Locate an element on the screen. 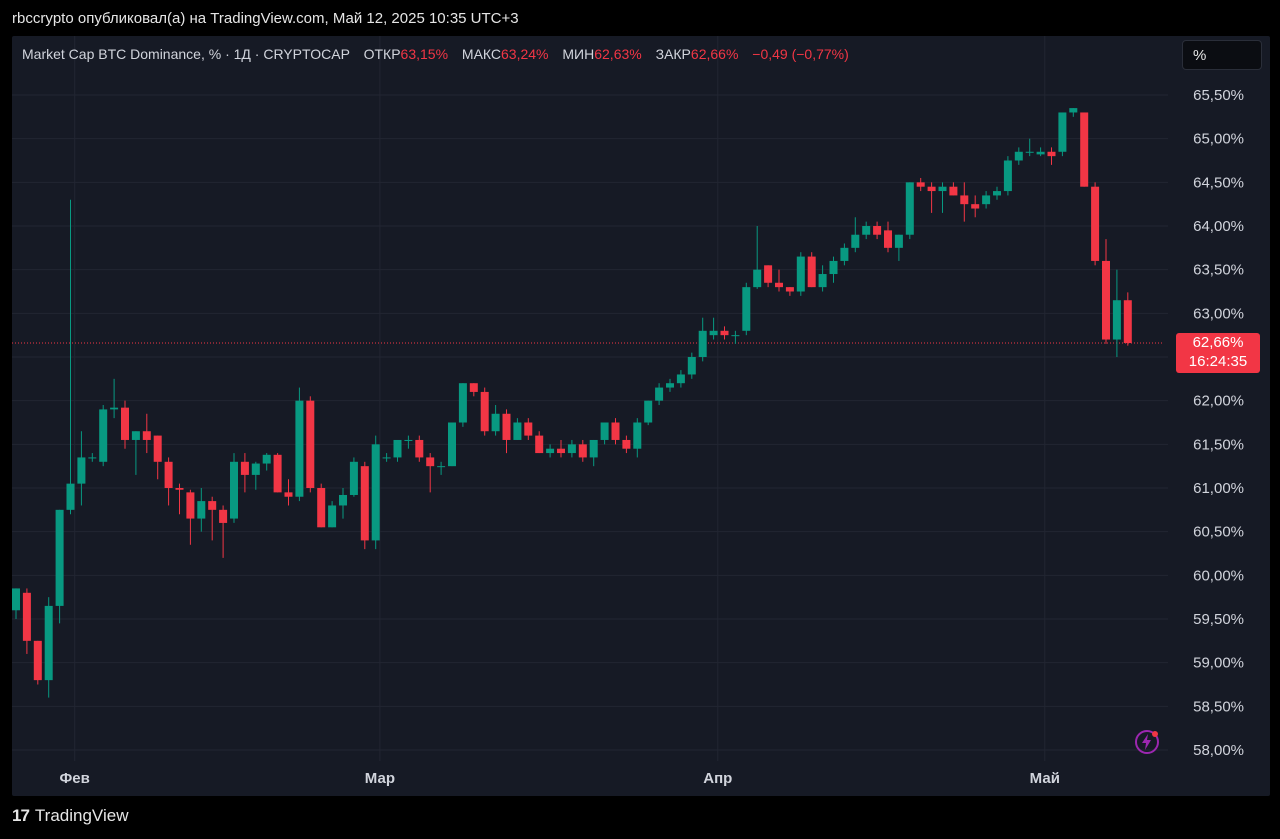  y-tick-label: 63,50% is located at coordinates (1218, 270).